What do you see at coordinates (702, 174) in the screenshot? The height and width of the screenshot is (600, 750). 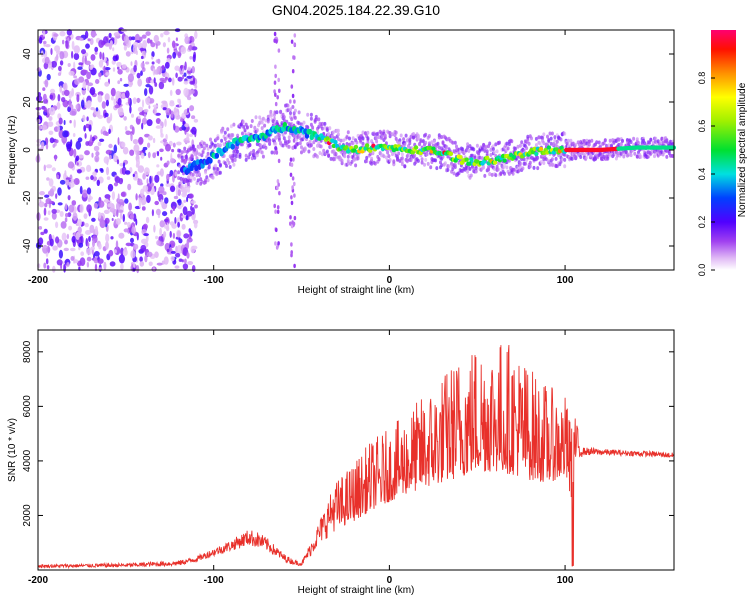 I see `colorbar-tick-label: 0.4` at bounding box center [702, 174].